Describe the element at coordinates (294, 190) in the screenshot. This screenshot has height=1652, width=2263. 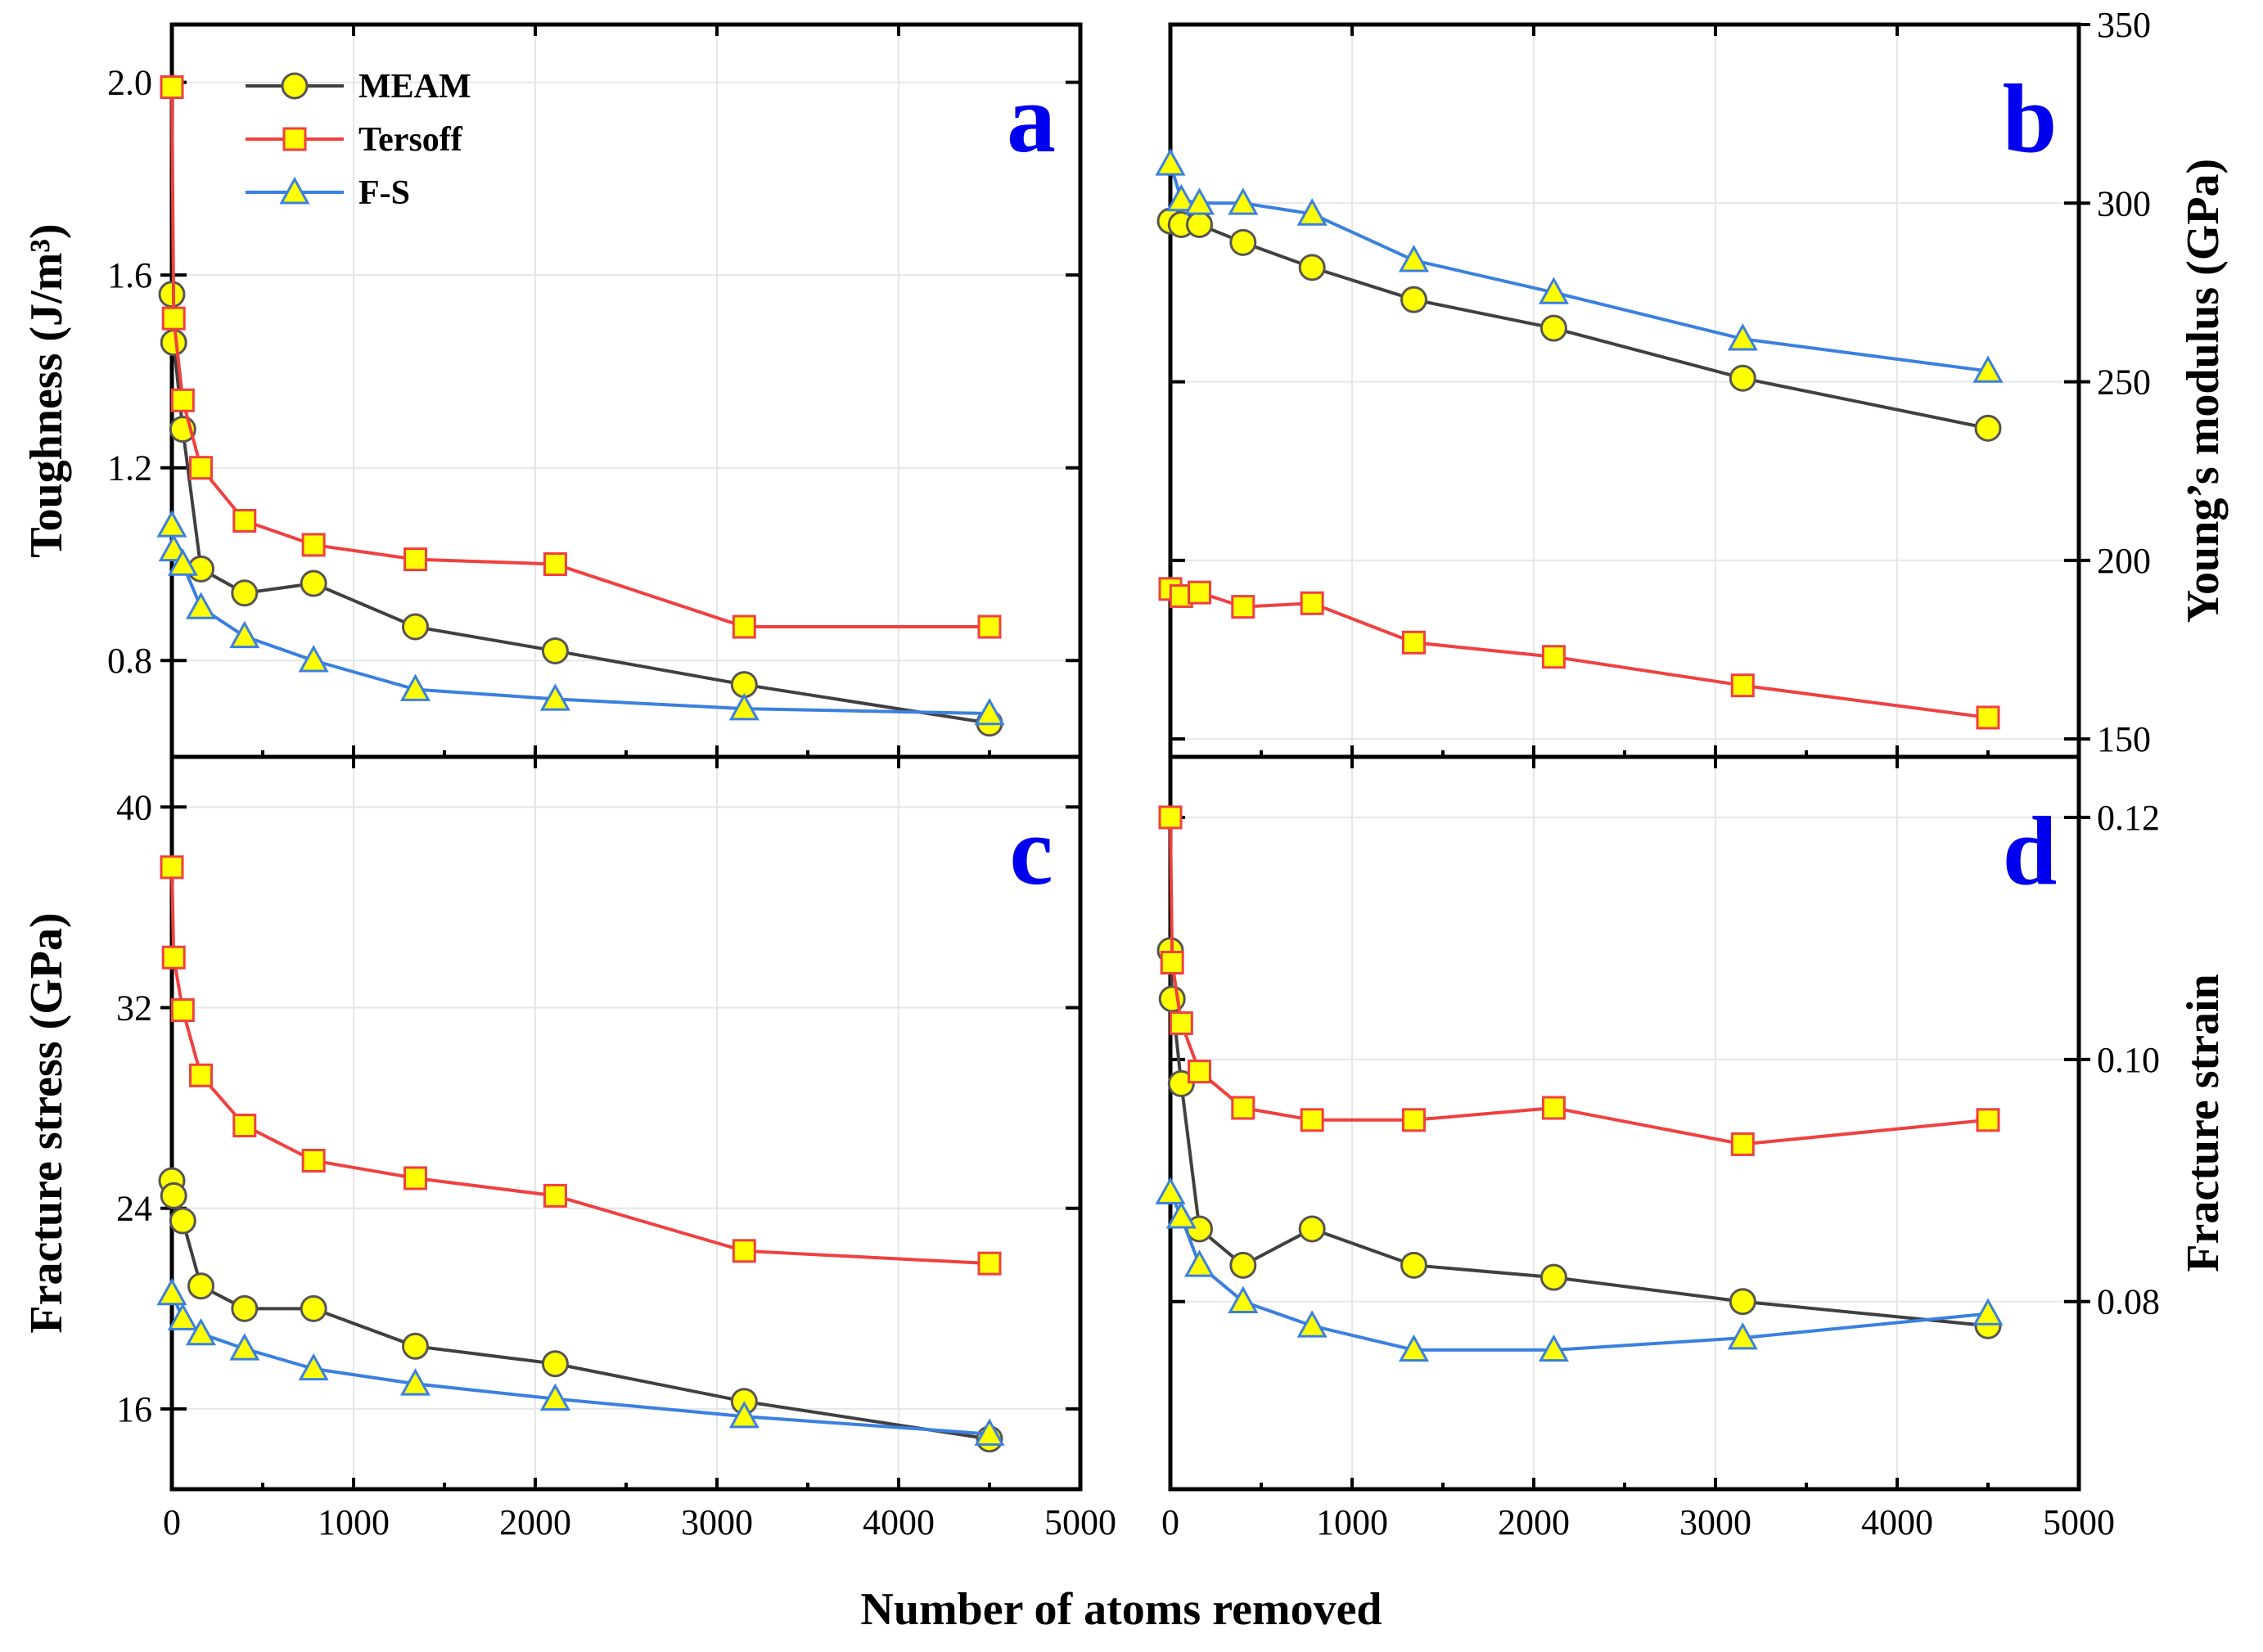
I see `legend-marker-fs` at that location.